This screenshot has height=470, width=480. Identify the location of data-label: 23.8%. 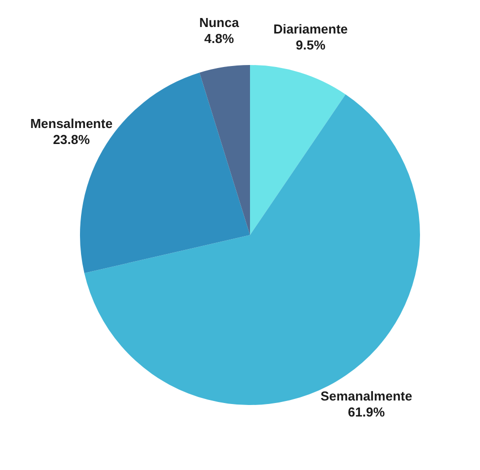
(71, 139).